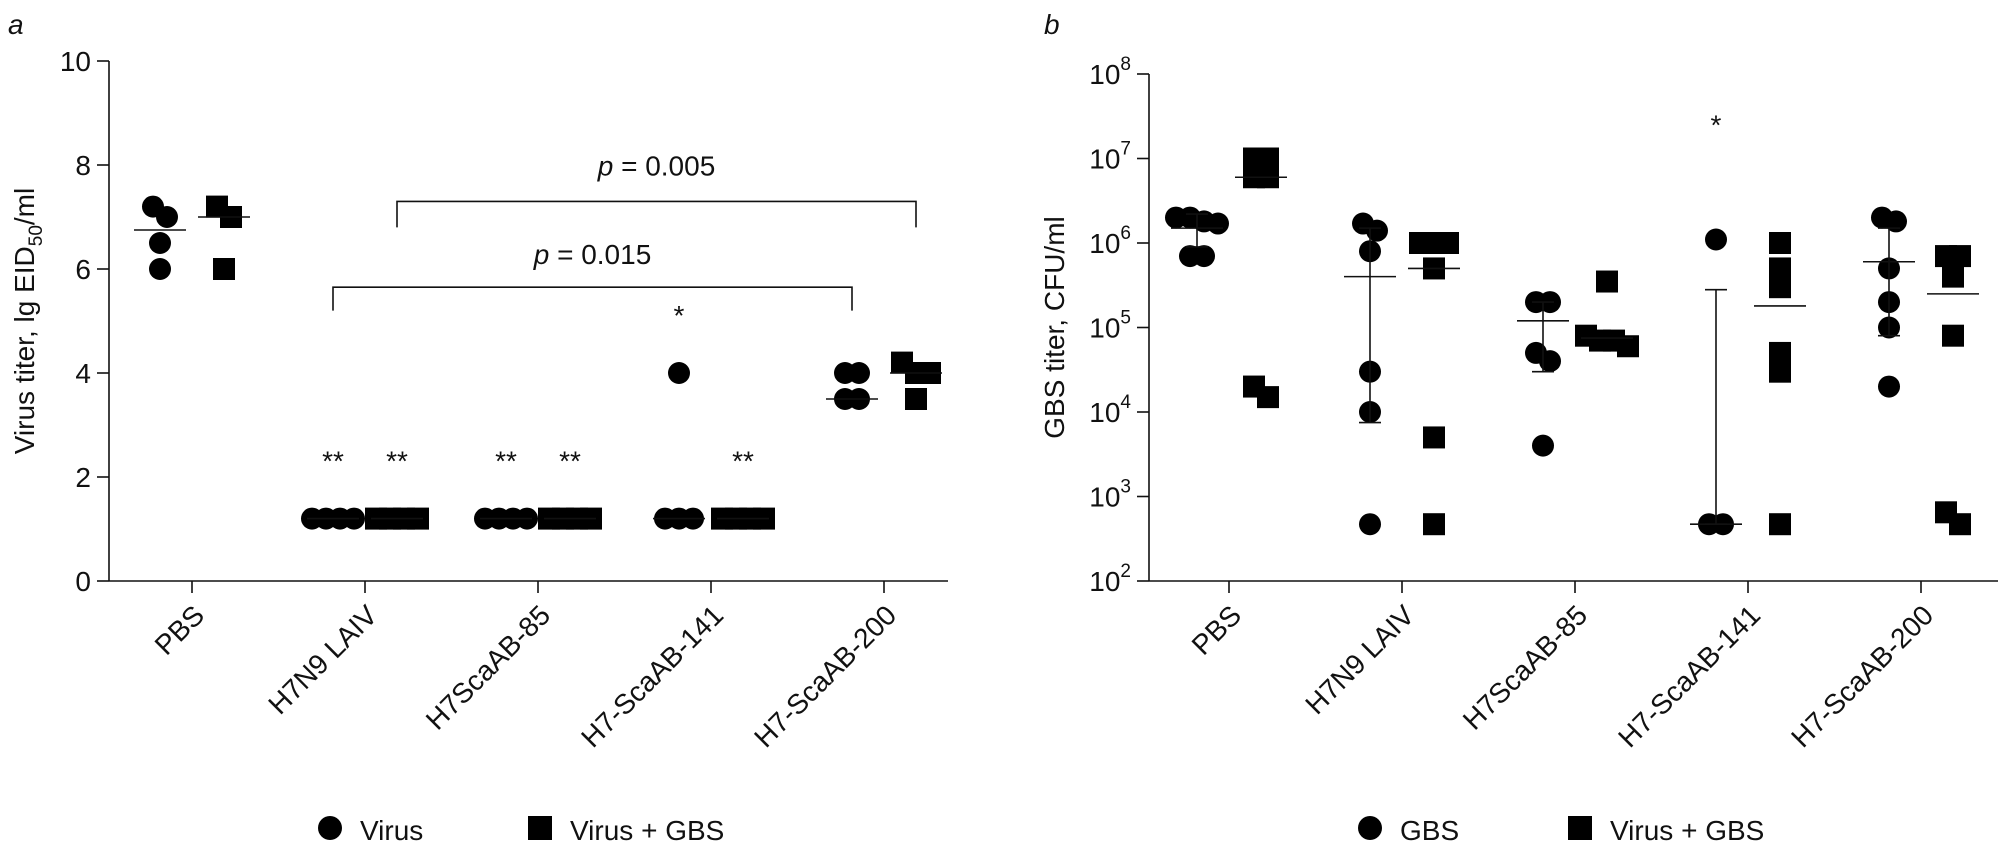  I want to click on legend-label: GBS, so click(1429, 830).